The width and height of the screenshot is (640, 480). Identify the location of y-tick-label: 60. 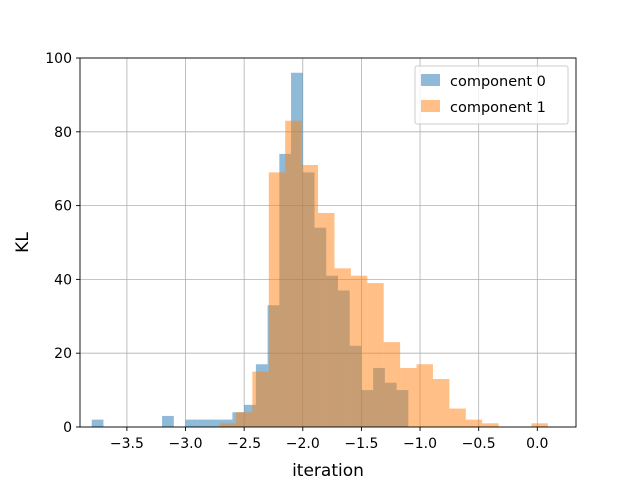
(63, 207).